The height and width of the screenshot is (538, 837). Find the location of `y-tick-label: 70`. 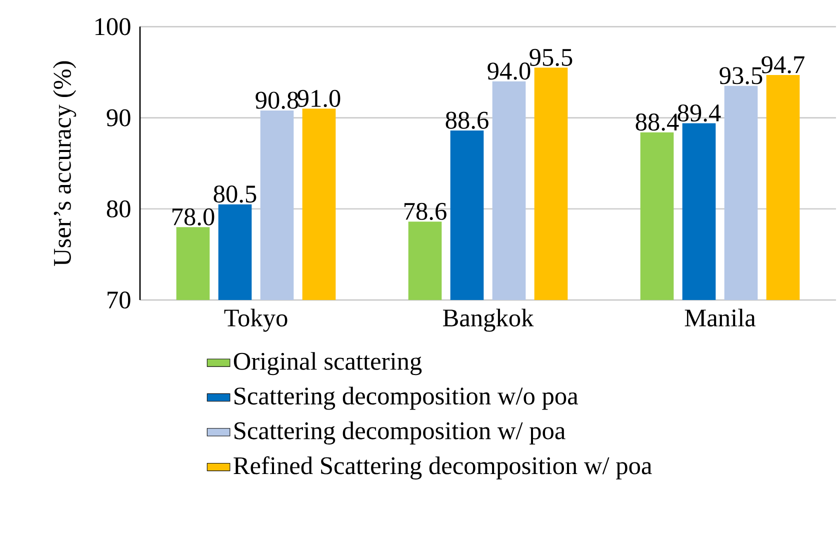

y-tick-label: 70 is located at coordinates (119, 300).